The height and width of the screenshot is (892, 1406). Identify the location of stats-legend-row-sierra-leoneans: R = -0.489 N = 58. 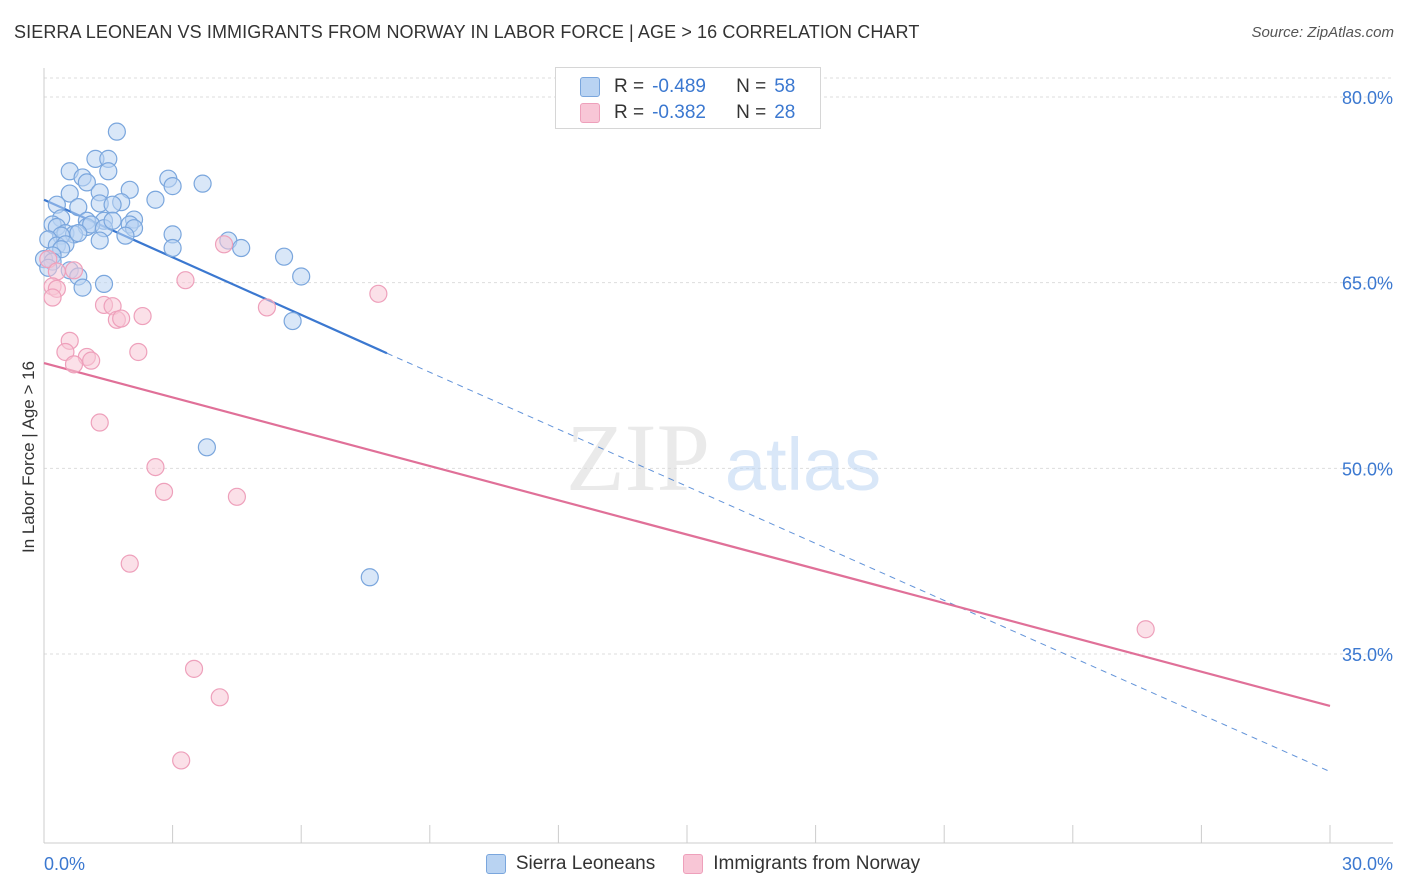
(687, 87).